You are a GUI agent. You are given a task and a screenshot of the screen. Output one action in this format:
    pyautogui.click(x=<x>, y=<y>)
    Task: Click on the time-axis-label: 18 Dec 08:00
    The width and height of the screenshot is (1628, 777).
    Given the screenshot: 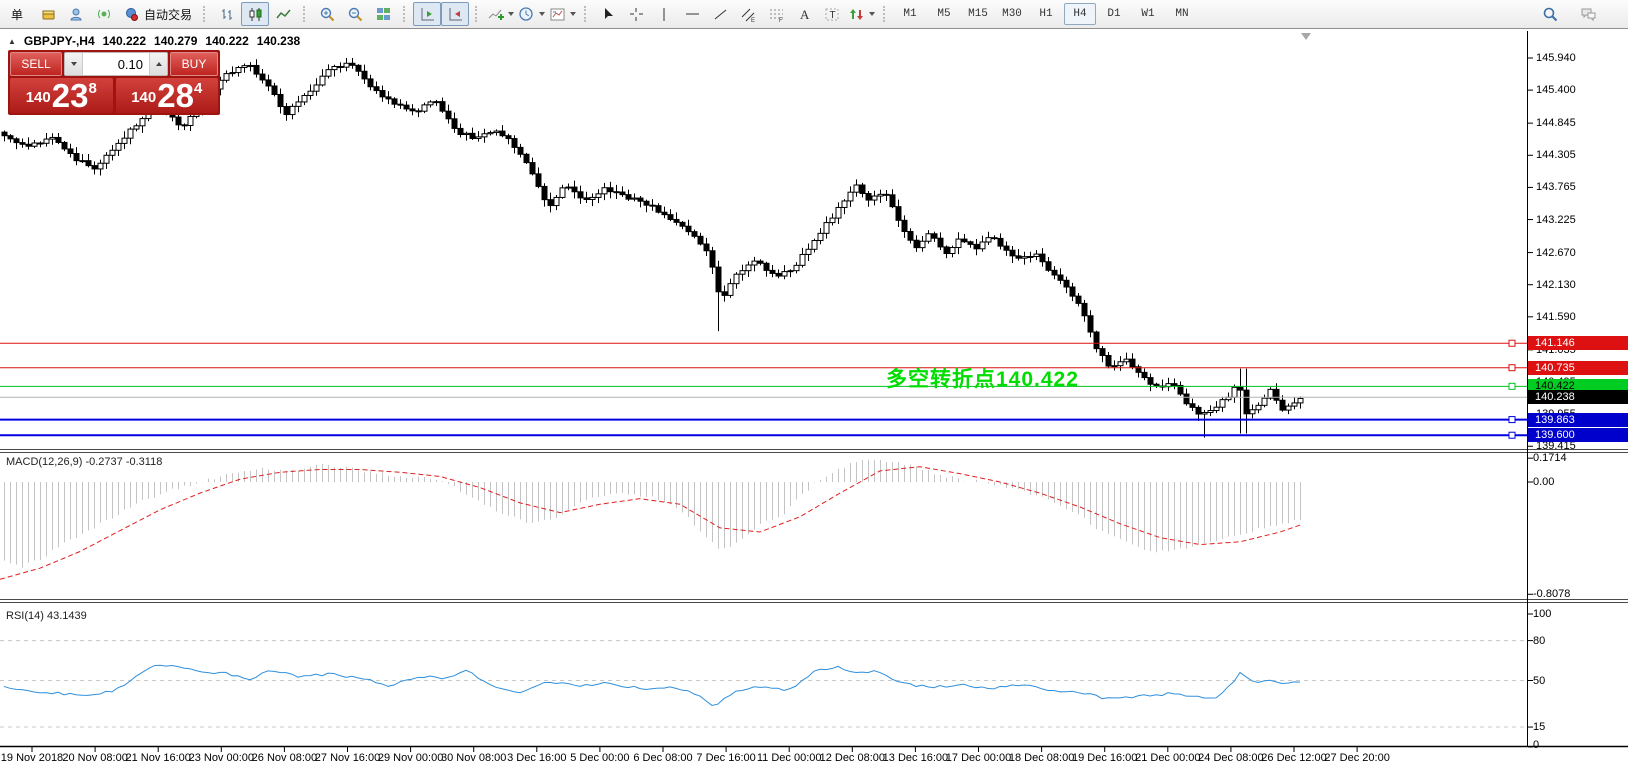 What is the action you would take?
    pyautogui.click(x=1041, y=758)
    